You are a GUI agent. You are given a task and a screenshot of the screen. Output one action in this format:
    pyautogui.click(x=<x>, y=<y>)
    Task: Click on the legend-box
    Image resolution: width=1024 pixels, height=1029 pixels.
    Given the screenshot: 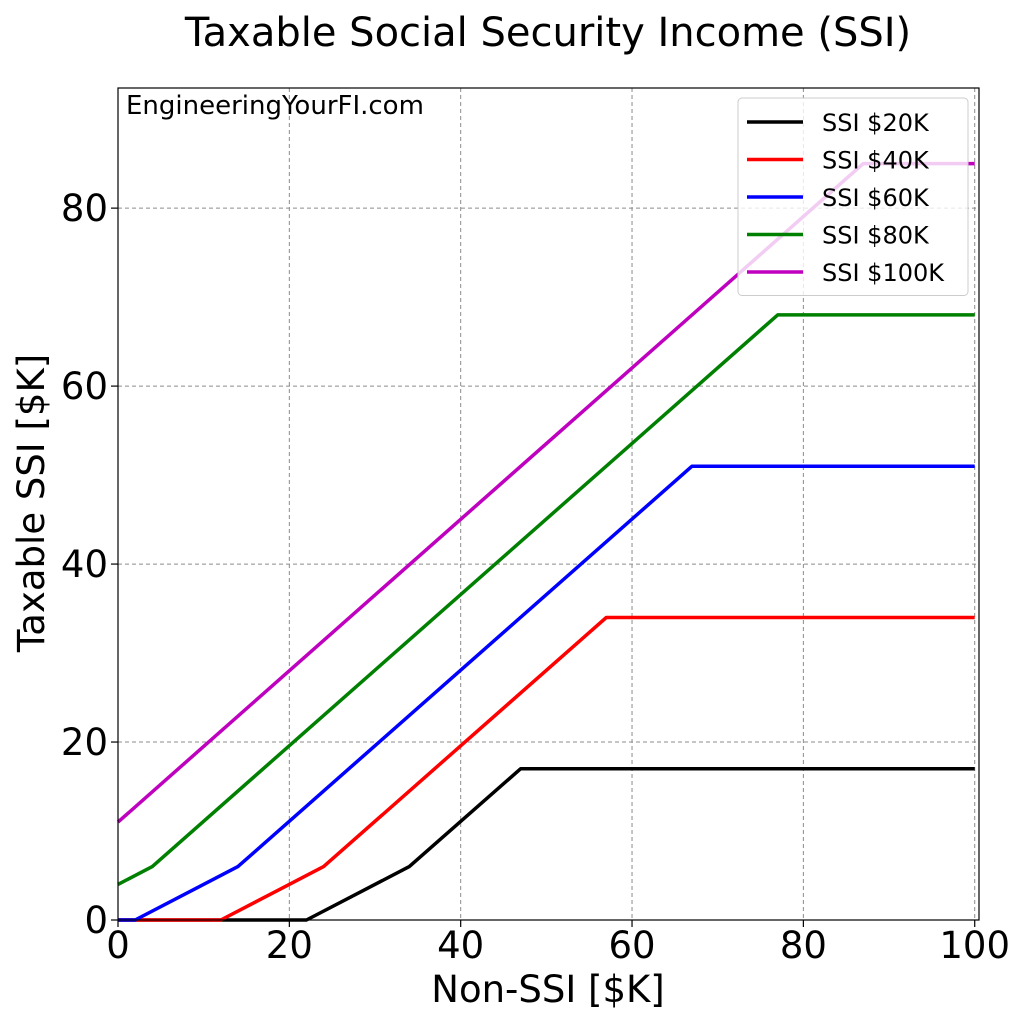 What is the action you would take?
    pyautogui.click(x=853, y=196)
    